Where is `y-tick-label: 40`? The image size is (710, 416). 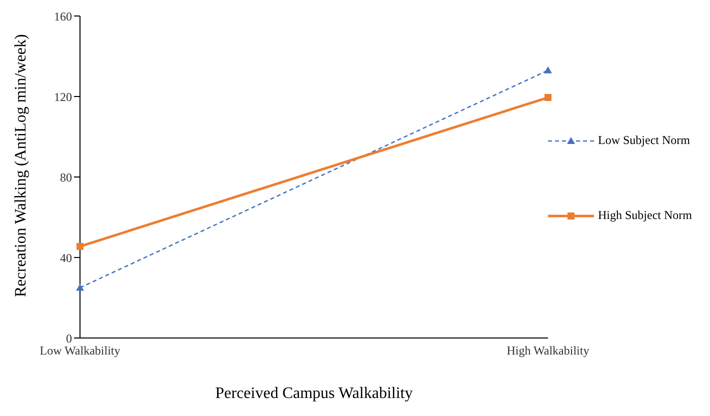
y-tick-label: 40 is located at coordinates (66, 257).